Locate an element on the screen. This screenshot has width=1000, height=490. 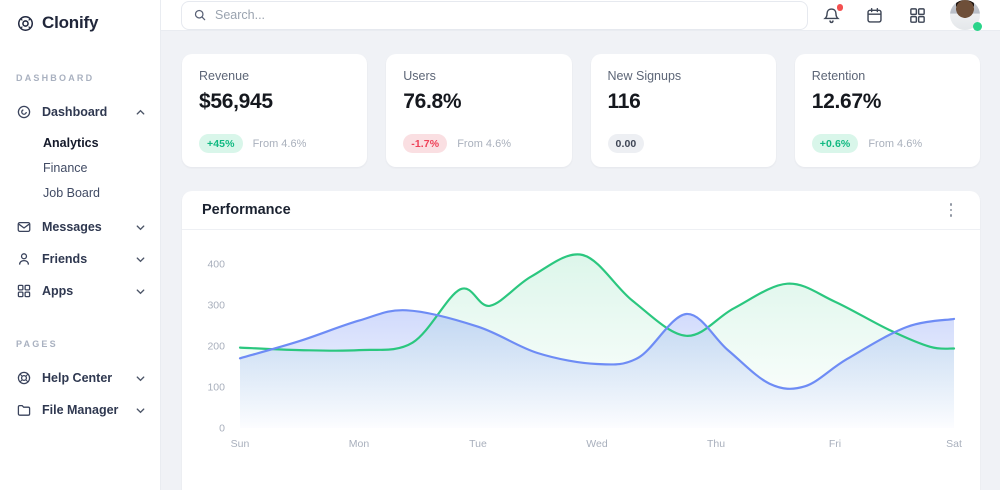
calendar-button is located at coordinates (874, 15).